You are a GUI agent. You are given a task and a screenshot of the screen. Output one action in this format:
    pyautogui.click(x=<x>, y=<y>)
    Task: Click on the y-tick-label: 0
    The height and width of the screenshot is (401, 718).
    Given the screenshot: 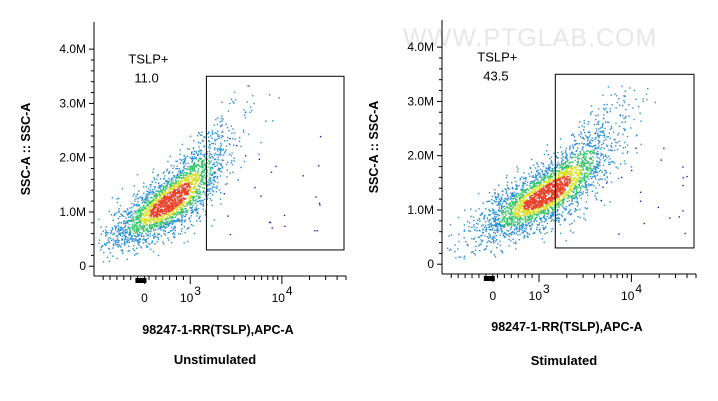 What is the action you would take?
    pyautogui.click(x=82, y=266)
    